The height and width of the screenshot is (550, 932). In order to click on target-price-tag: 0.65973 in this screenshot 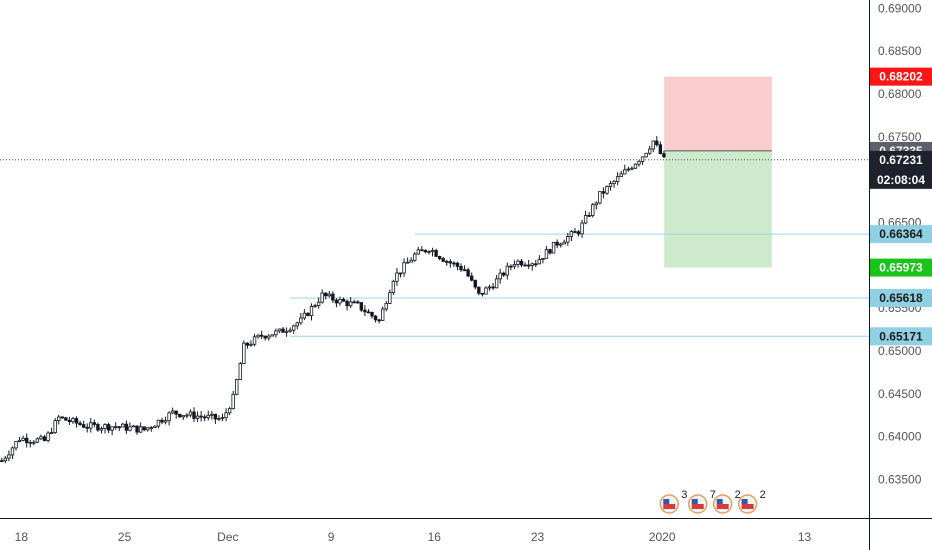, I will do `click(901, 268)`.